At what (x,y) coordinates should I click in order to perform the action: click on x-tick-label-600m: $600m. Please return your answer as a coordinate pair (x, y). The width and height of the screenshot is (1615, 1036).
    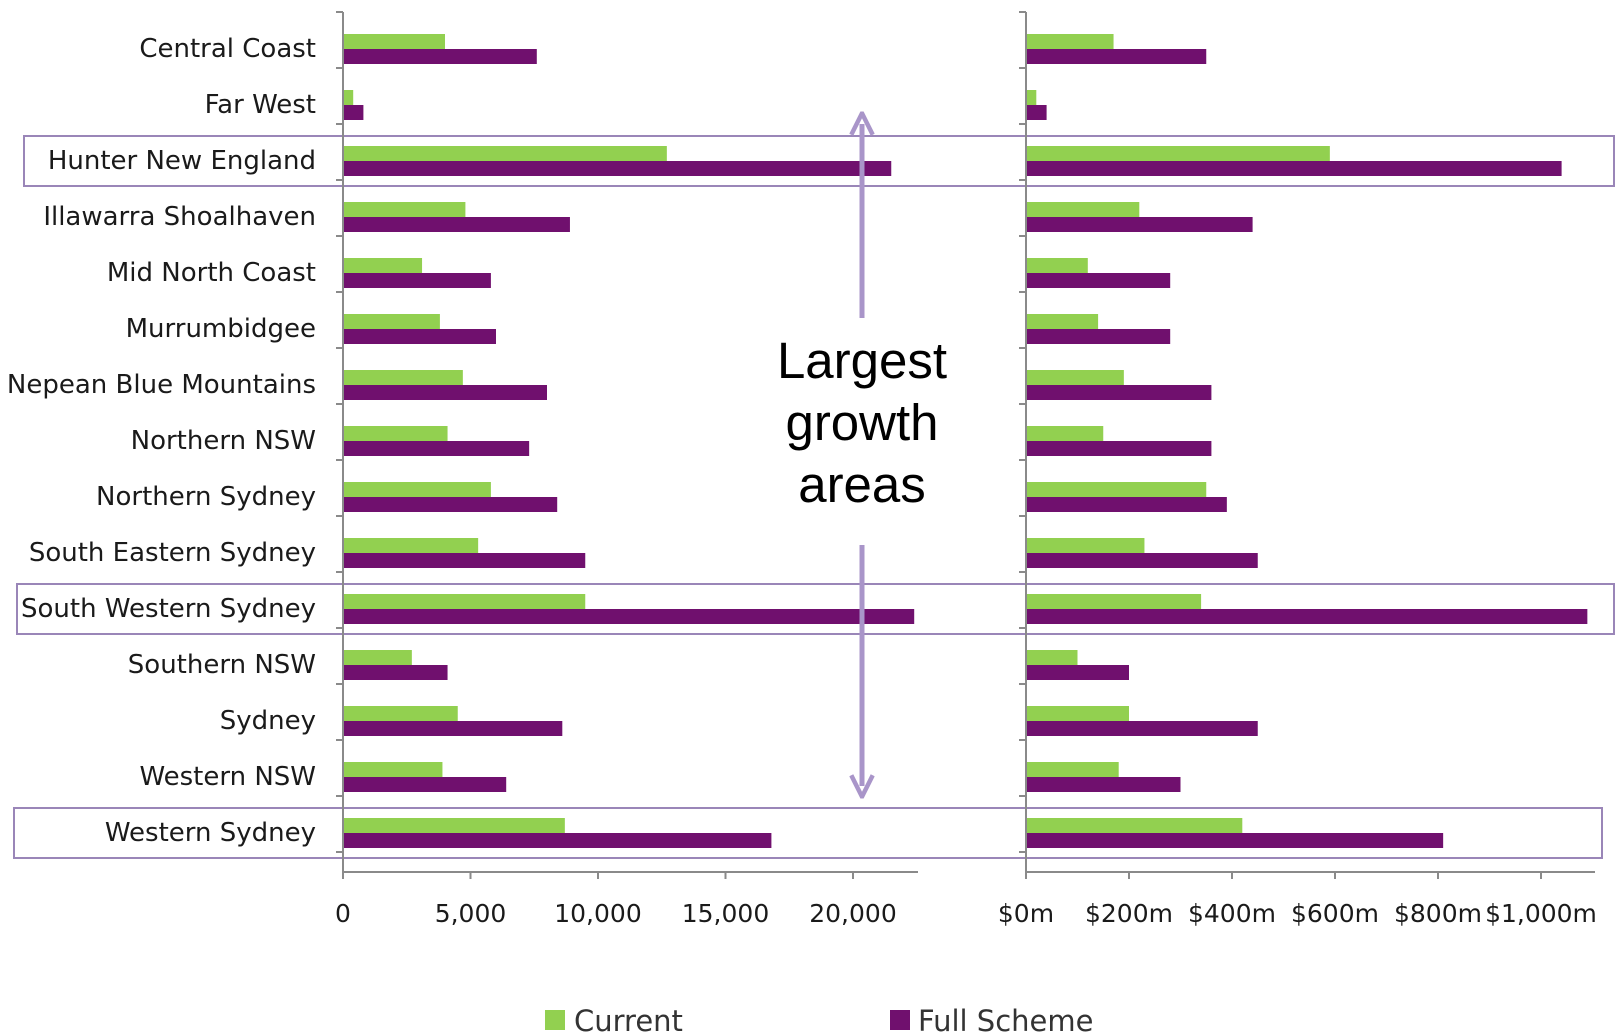
    Looking at the image, I should click on (1335, 913).